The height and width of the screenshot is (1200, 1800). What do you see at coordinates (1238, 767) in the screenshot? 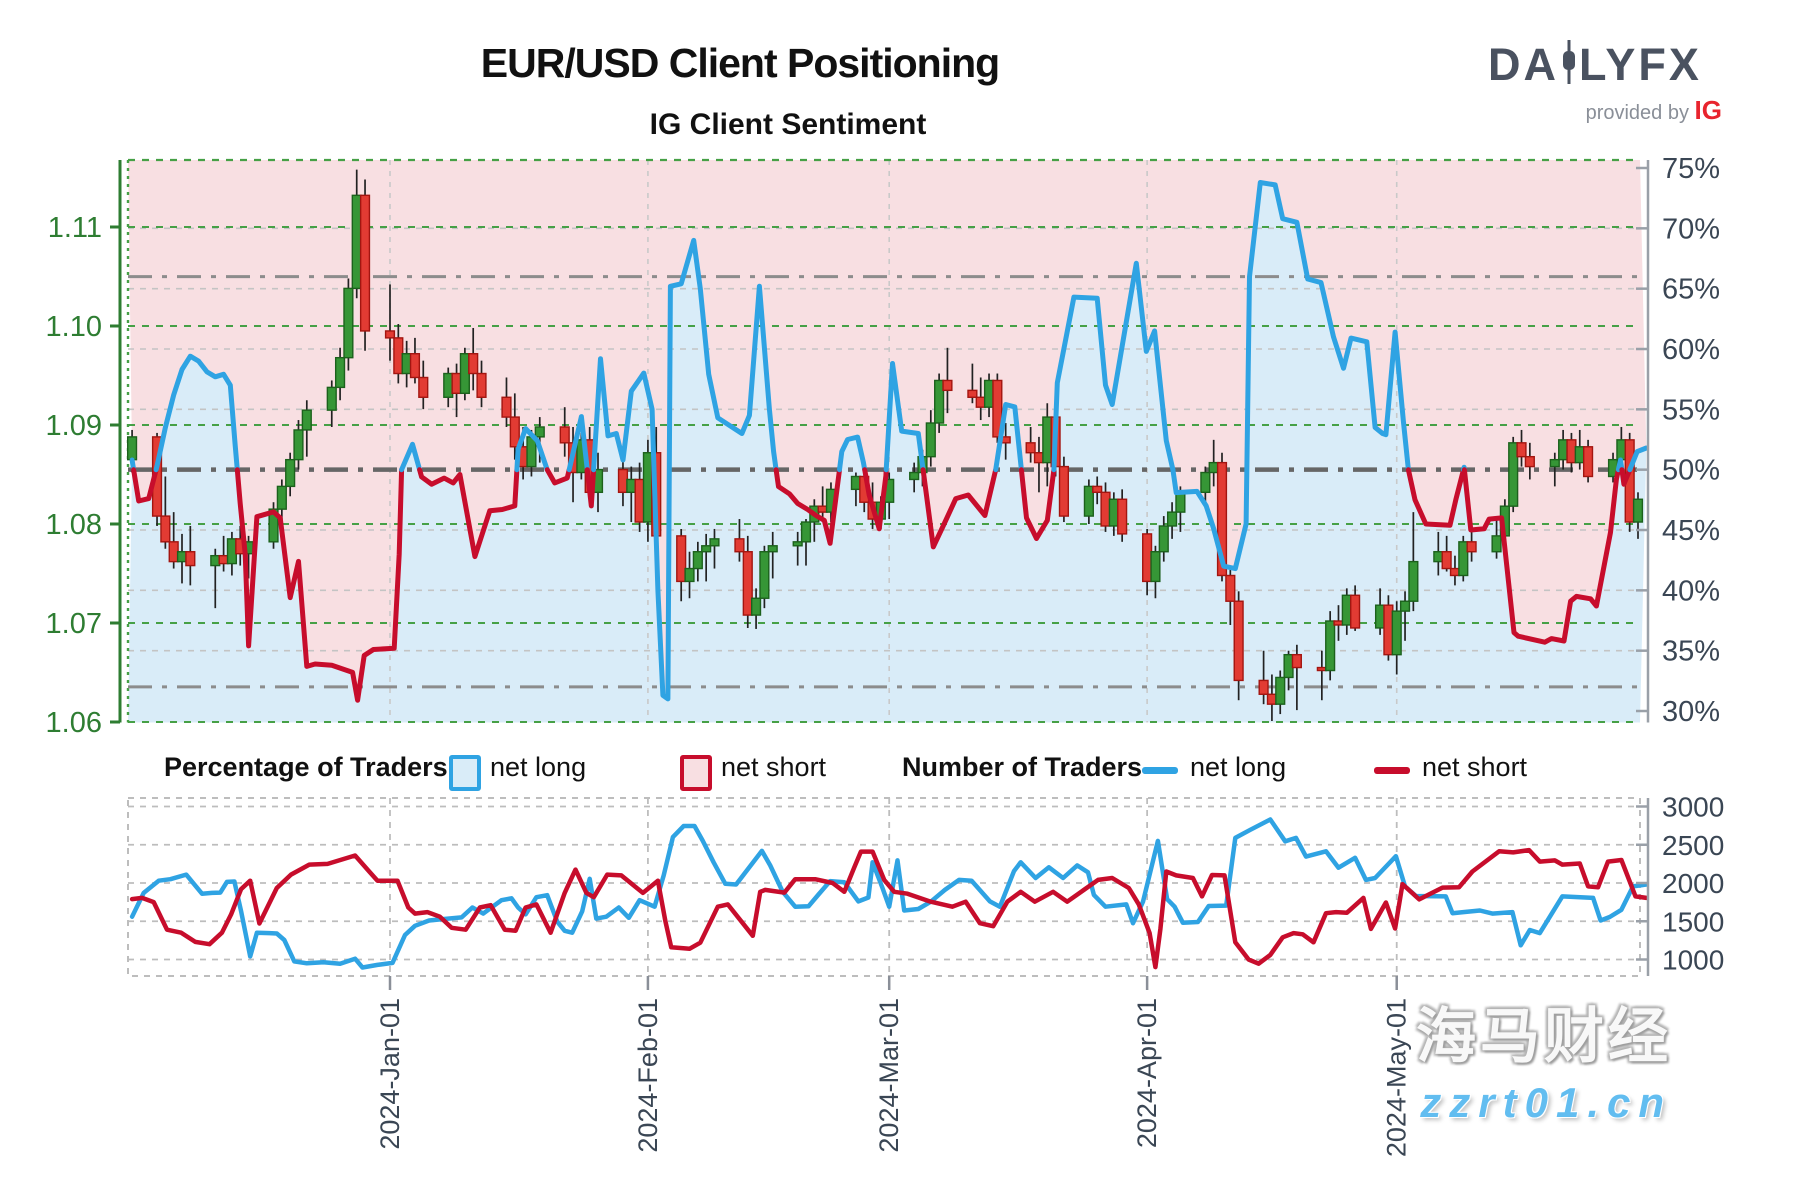
I see `legend-num-long-label: net long` at bounding box center [1238, 767].